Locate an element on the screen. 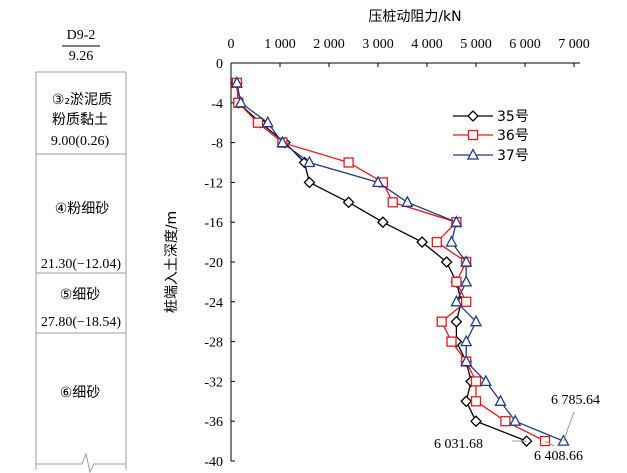 Image resolution: width=627 pixels, height=473 pixels. y-tick-label: -8 is located at coordinates (217, 144).